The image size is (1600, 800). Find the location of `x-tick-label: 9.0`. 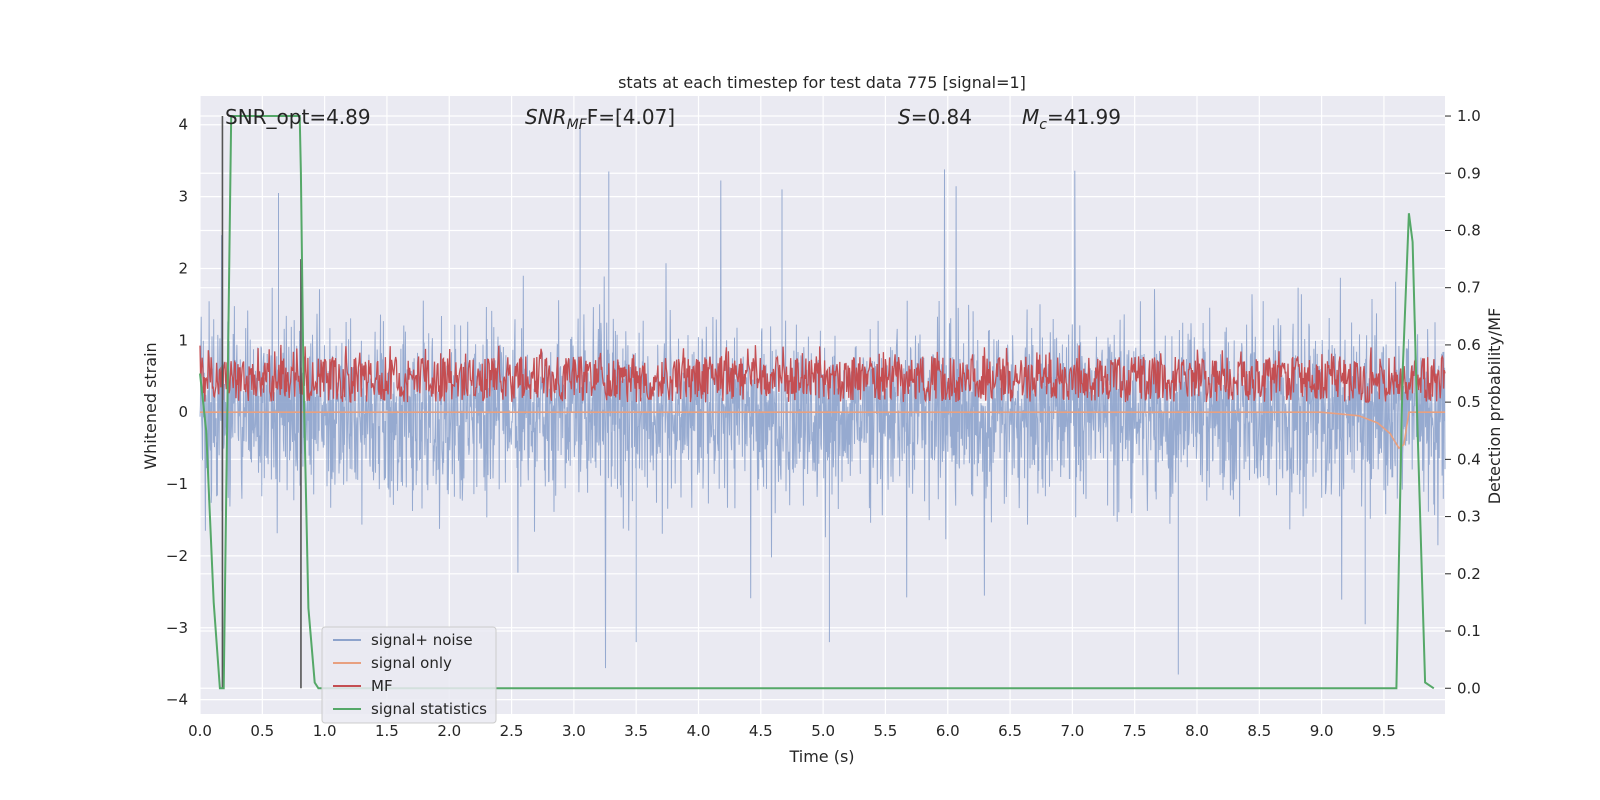

x-tick-label: 9.0 is located at coordinates (1322, 731).